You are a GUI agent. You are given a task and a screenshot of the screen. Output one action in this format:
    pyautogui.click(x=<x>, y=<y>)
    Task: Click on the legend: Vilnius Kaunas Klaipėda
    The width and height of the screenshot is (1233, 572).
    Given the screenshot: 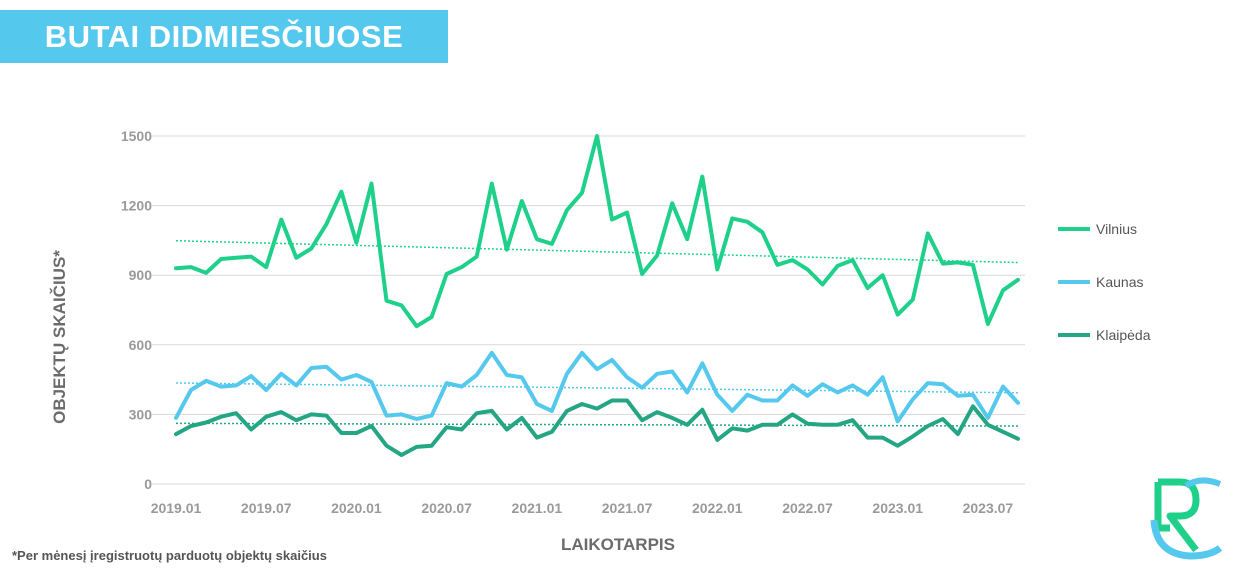 What is the action you would take?
    pyautogui.click(x=1104, y=282)
    